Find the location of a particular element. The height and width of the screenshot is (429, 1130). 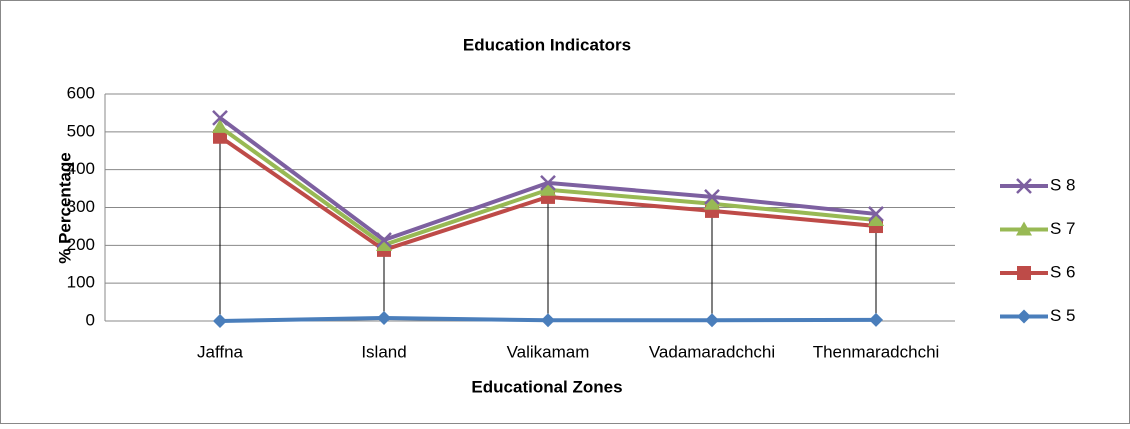

x-tick-label: Jaffna is located at coordinates (220, 351).